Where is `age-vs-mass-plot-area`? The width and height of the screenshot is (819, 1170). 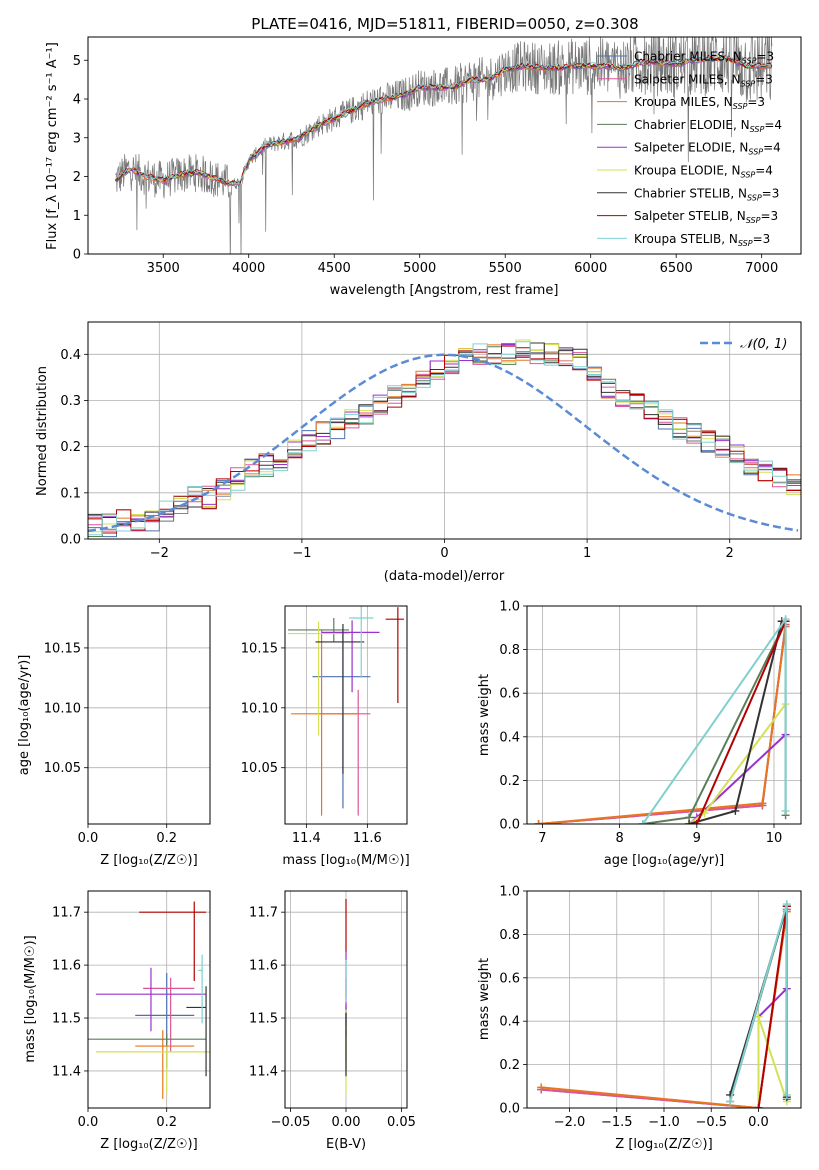
age-vs-mass-plot-area is located at coordinates (346, 711).